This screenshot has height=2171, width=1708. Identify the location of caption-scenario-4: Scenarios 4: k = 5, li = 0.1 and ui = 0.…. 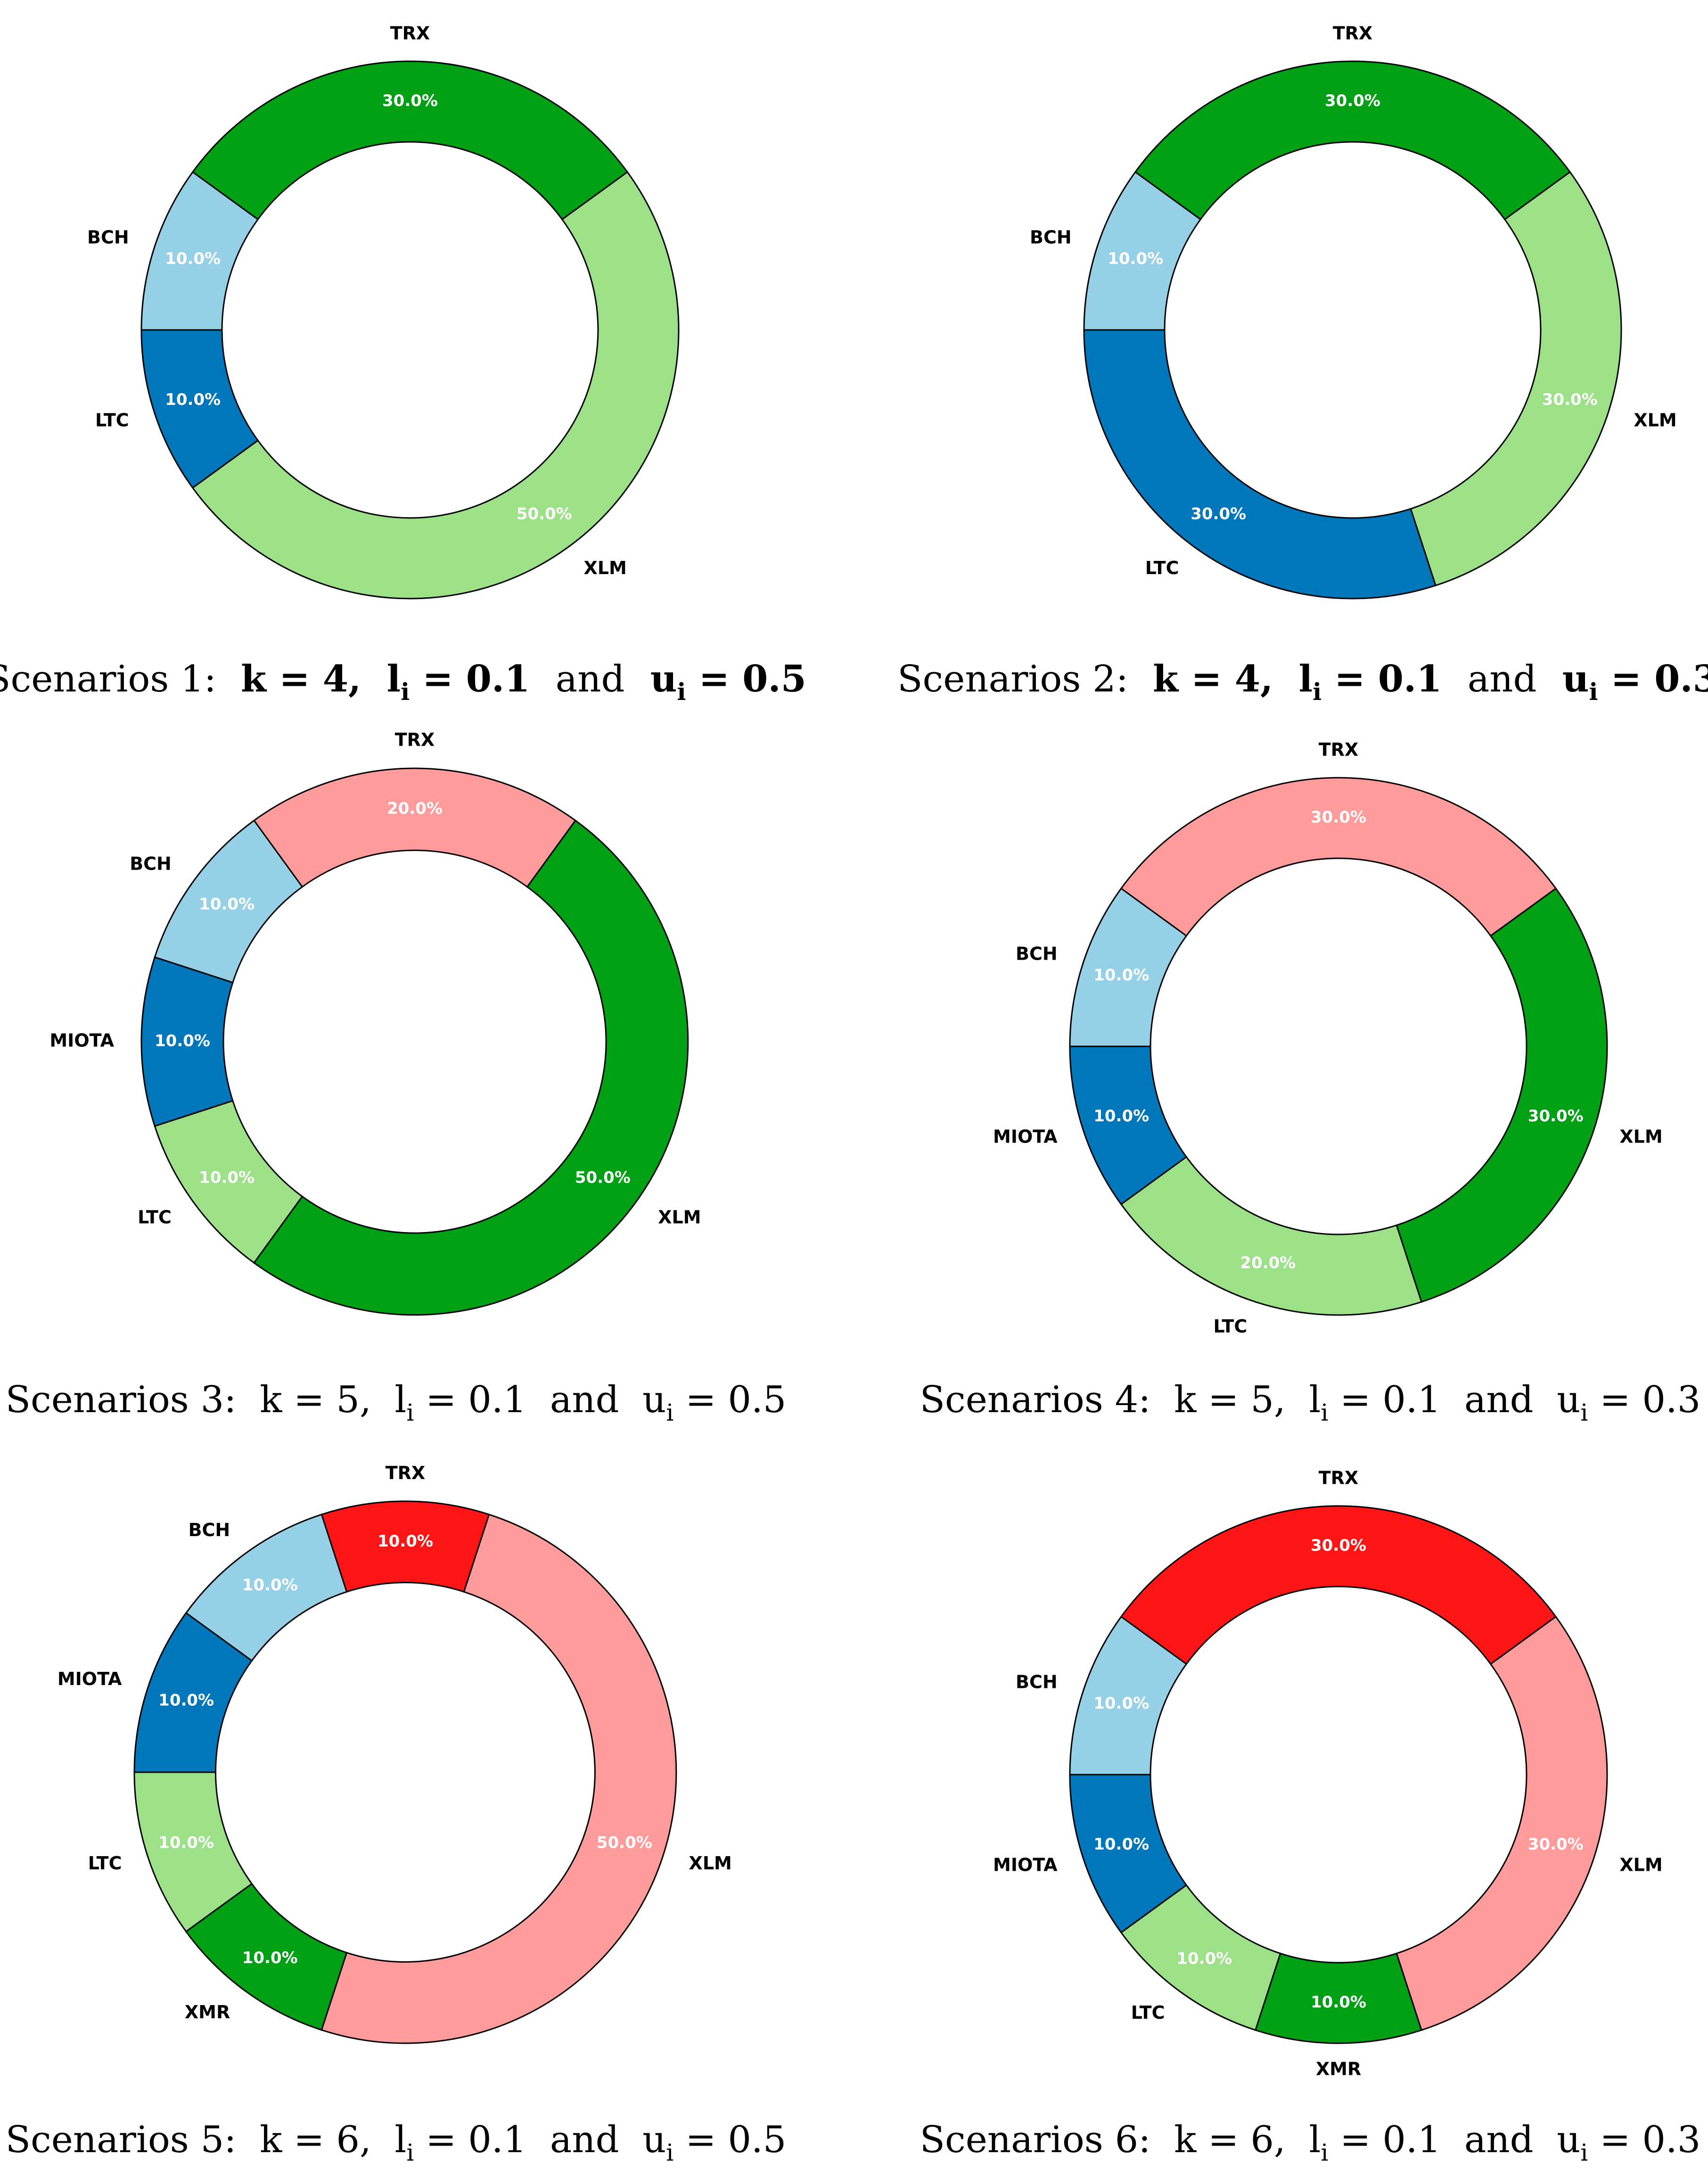
(1297, 1402).